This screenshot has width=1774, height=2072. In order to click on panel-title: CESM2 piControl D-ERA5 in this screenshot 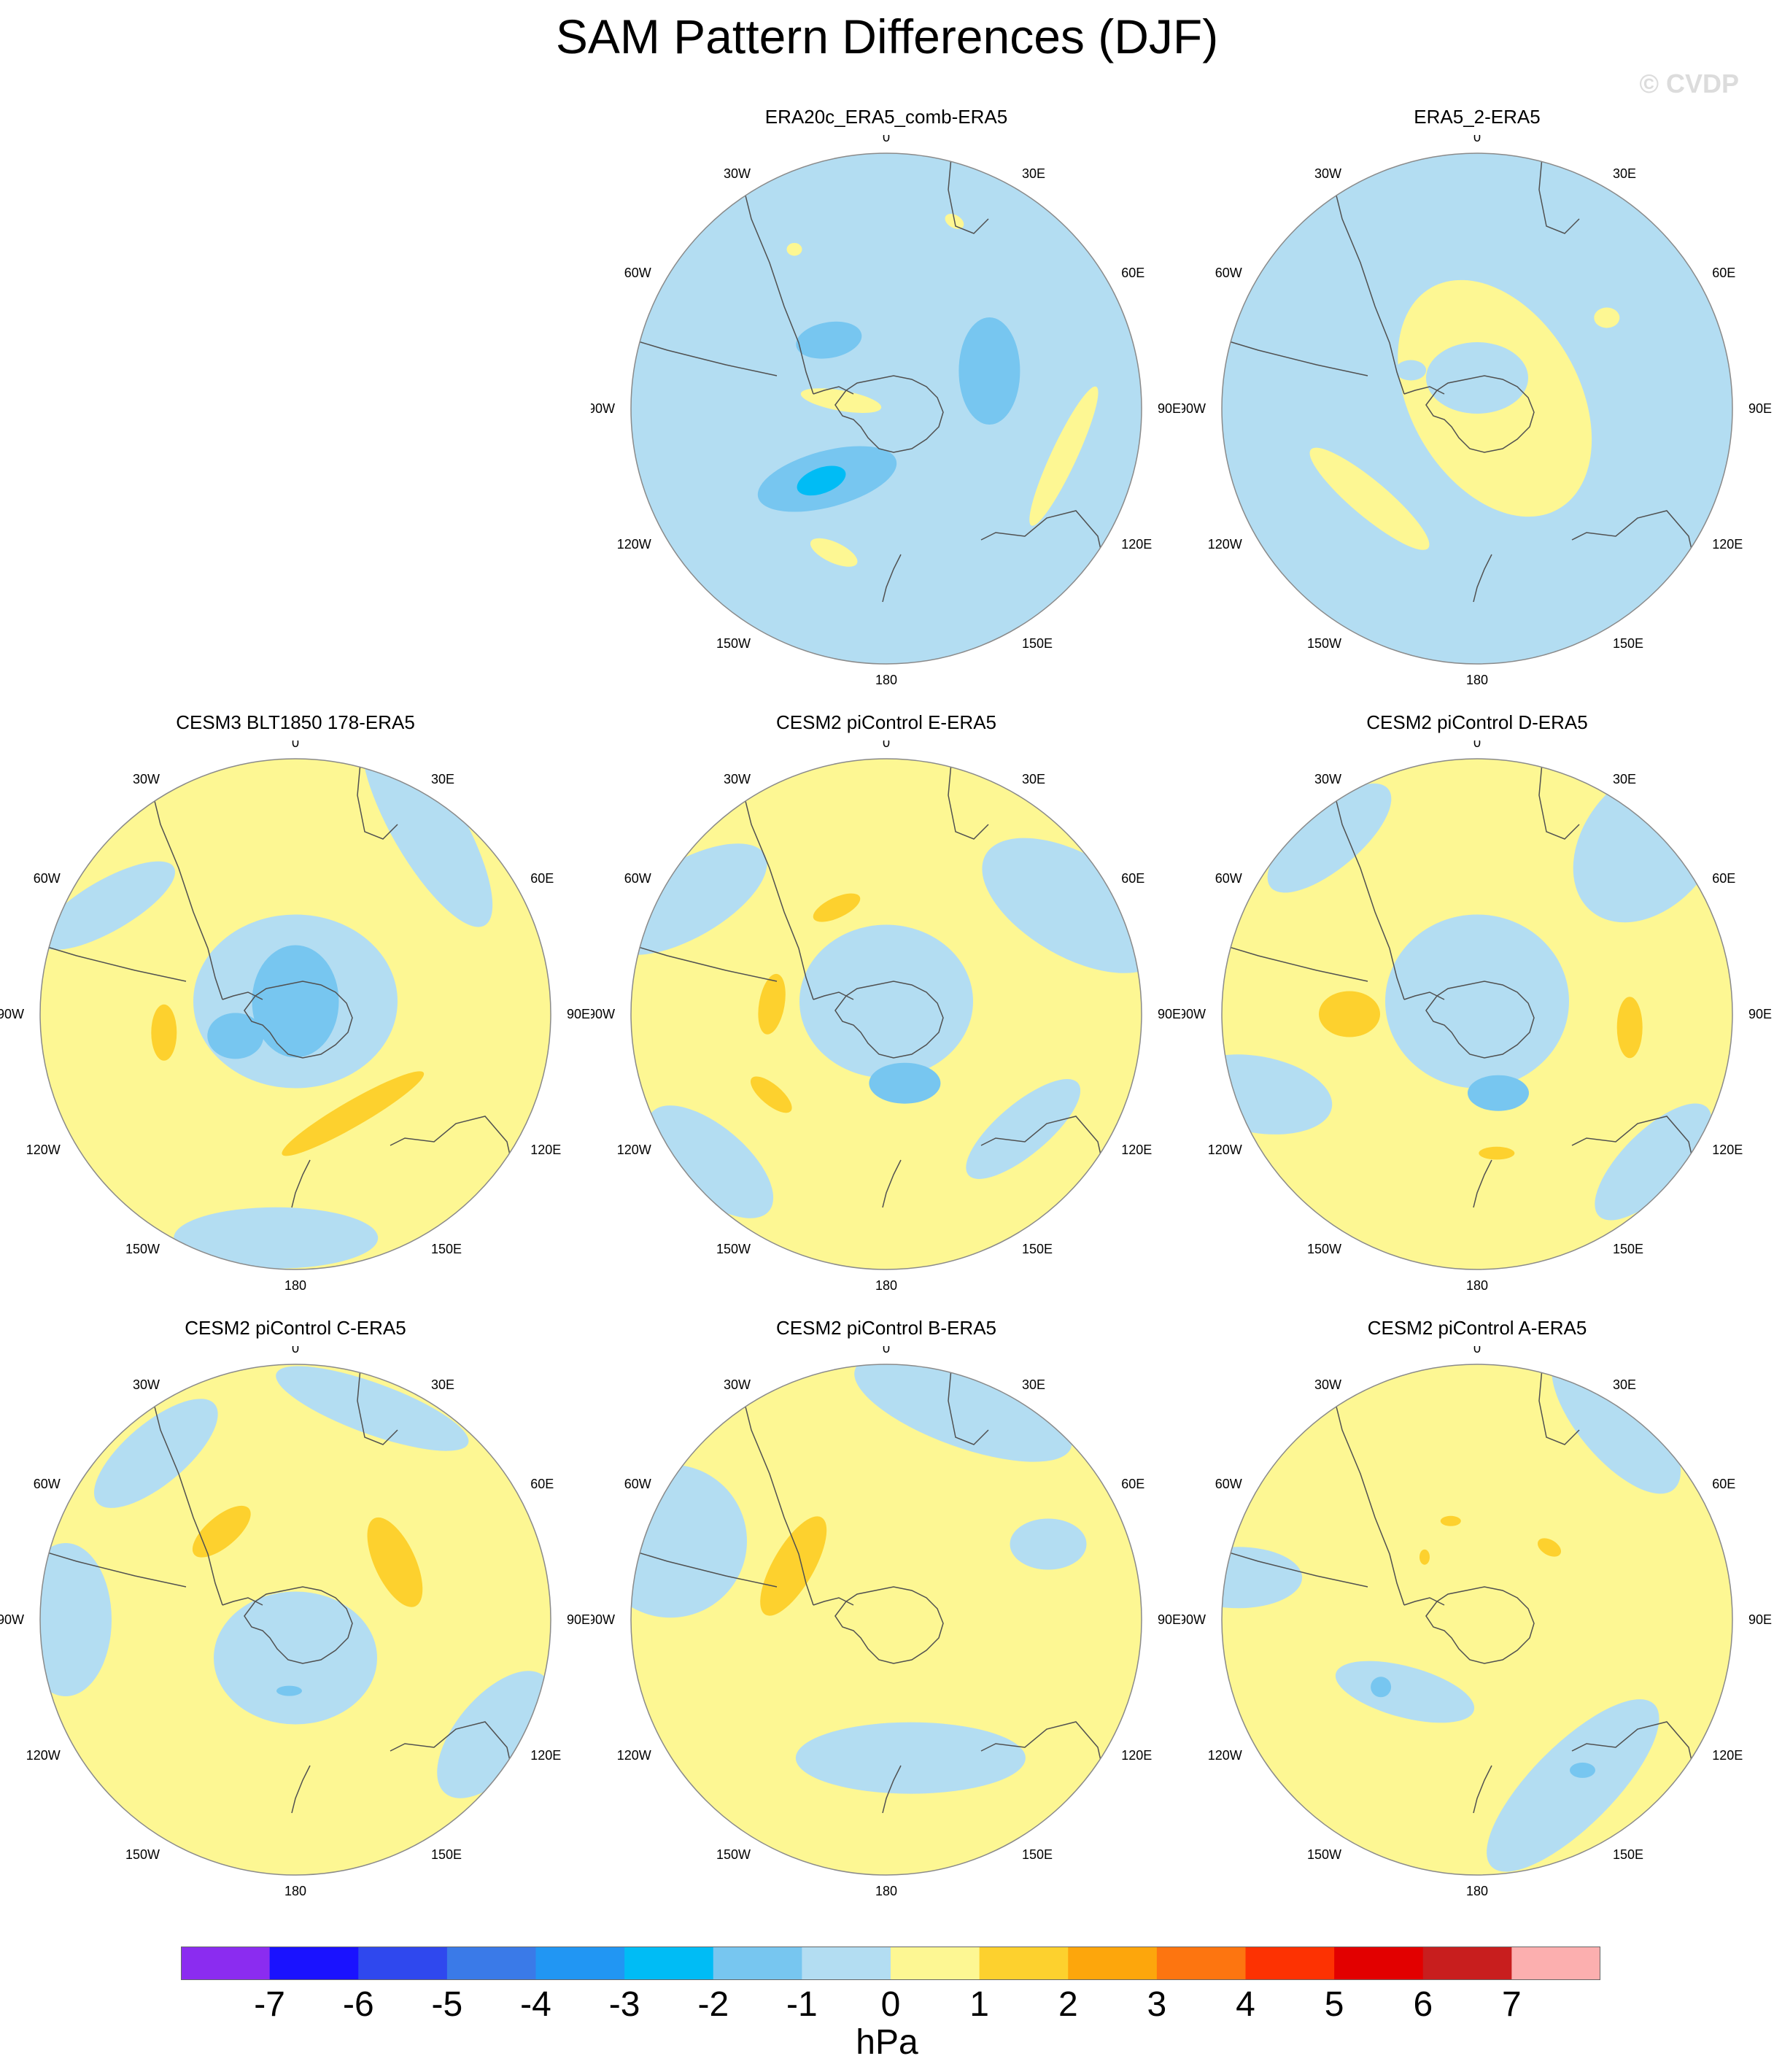, I will do `click(1477, 722)`.